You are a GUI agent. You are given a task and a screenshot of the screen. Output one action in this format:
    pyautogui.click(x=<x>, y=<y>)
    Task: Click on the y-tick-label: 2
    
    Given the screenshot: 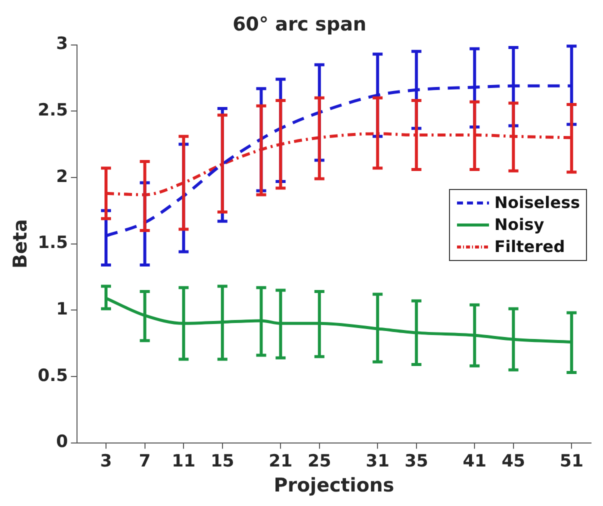 What is the action you would take?
    pyautogui.click(x=62, y=176)
    